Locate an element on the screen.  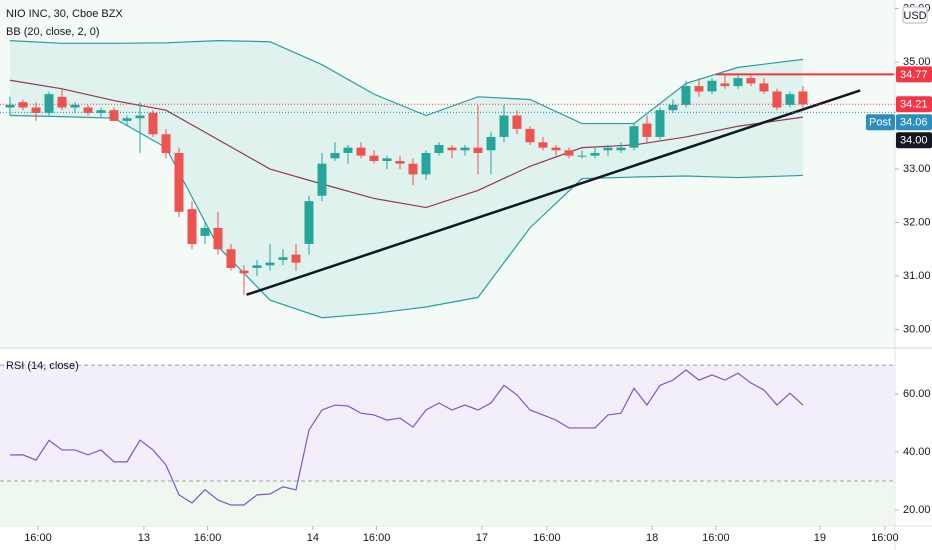
x-tick-label: 13 is located at coordinates (144, 538).